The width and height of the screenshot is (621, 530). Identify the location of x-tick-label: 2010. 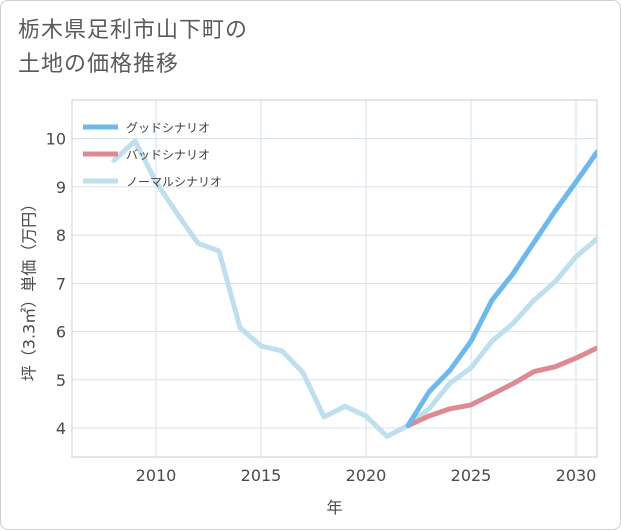
(156, 475).